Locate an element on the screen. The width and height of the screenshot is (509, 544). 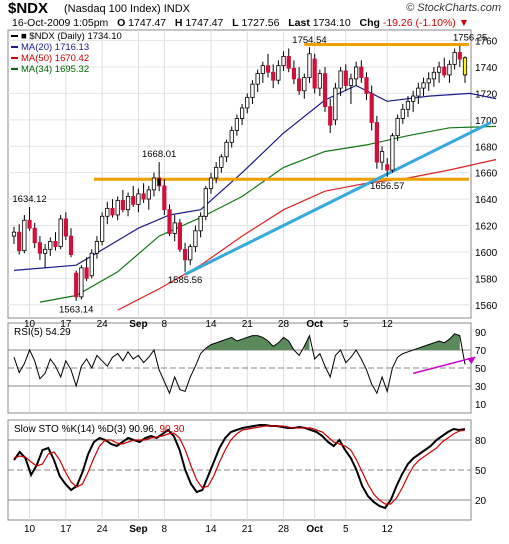
rsi-y-tick-label: 70 is located at coordinates (481, 351).